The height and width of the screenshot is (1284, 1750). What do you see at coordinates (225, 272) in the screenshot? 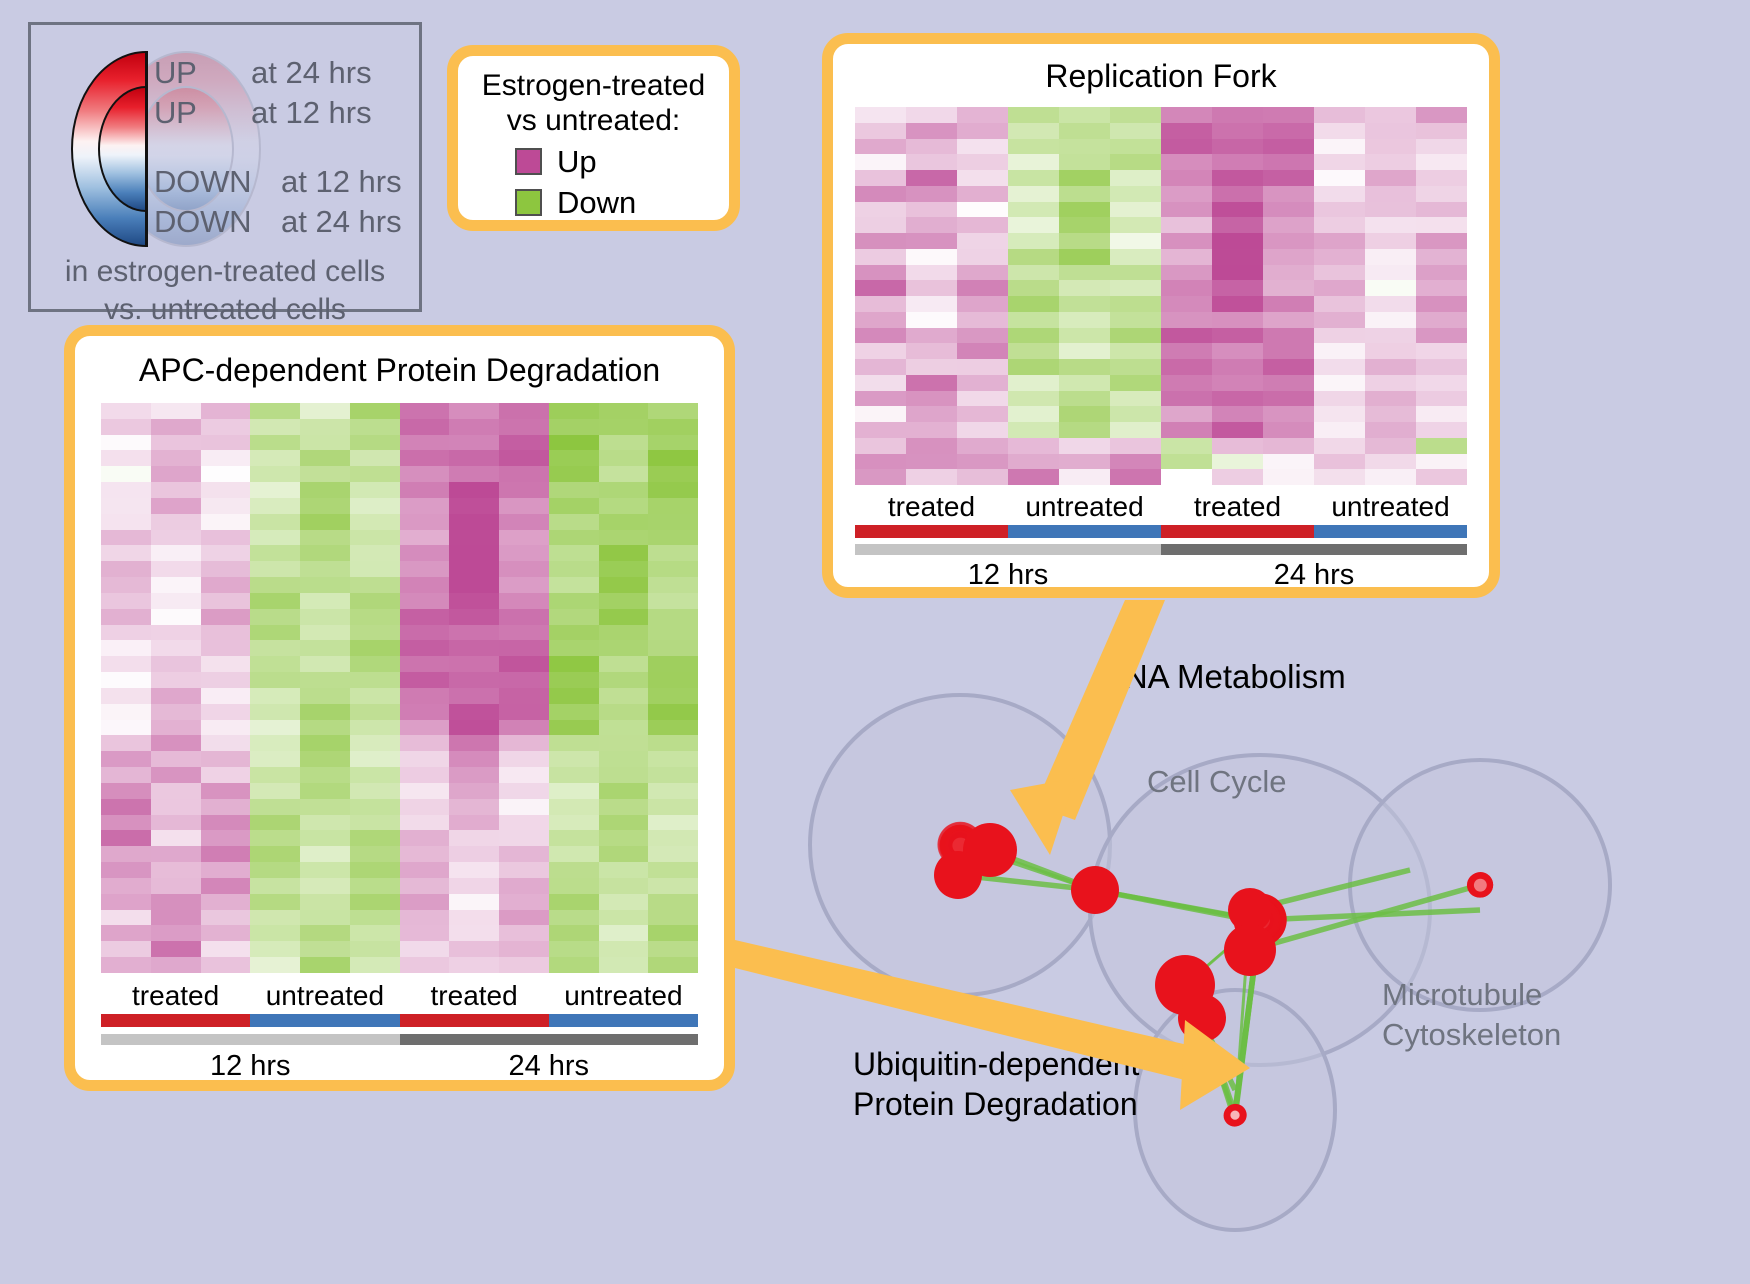
I see `color-key-caption-line1: in estrogen-treated cells` at bounding box center [225, 272].